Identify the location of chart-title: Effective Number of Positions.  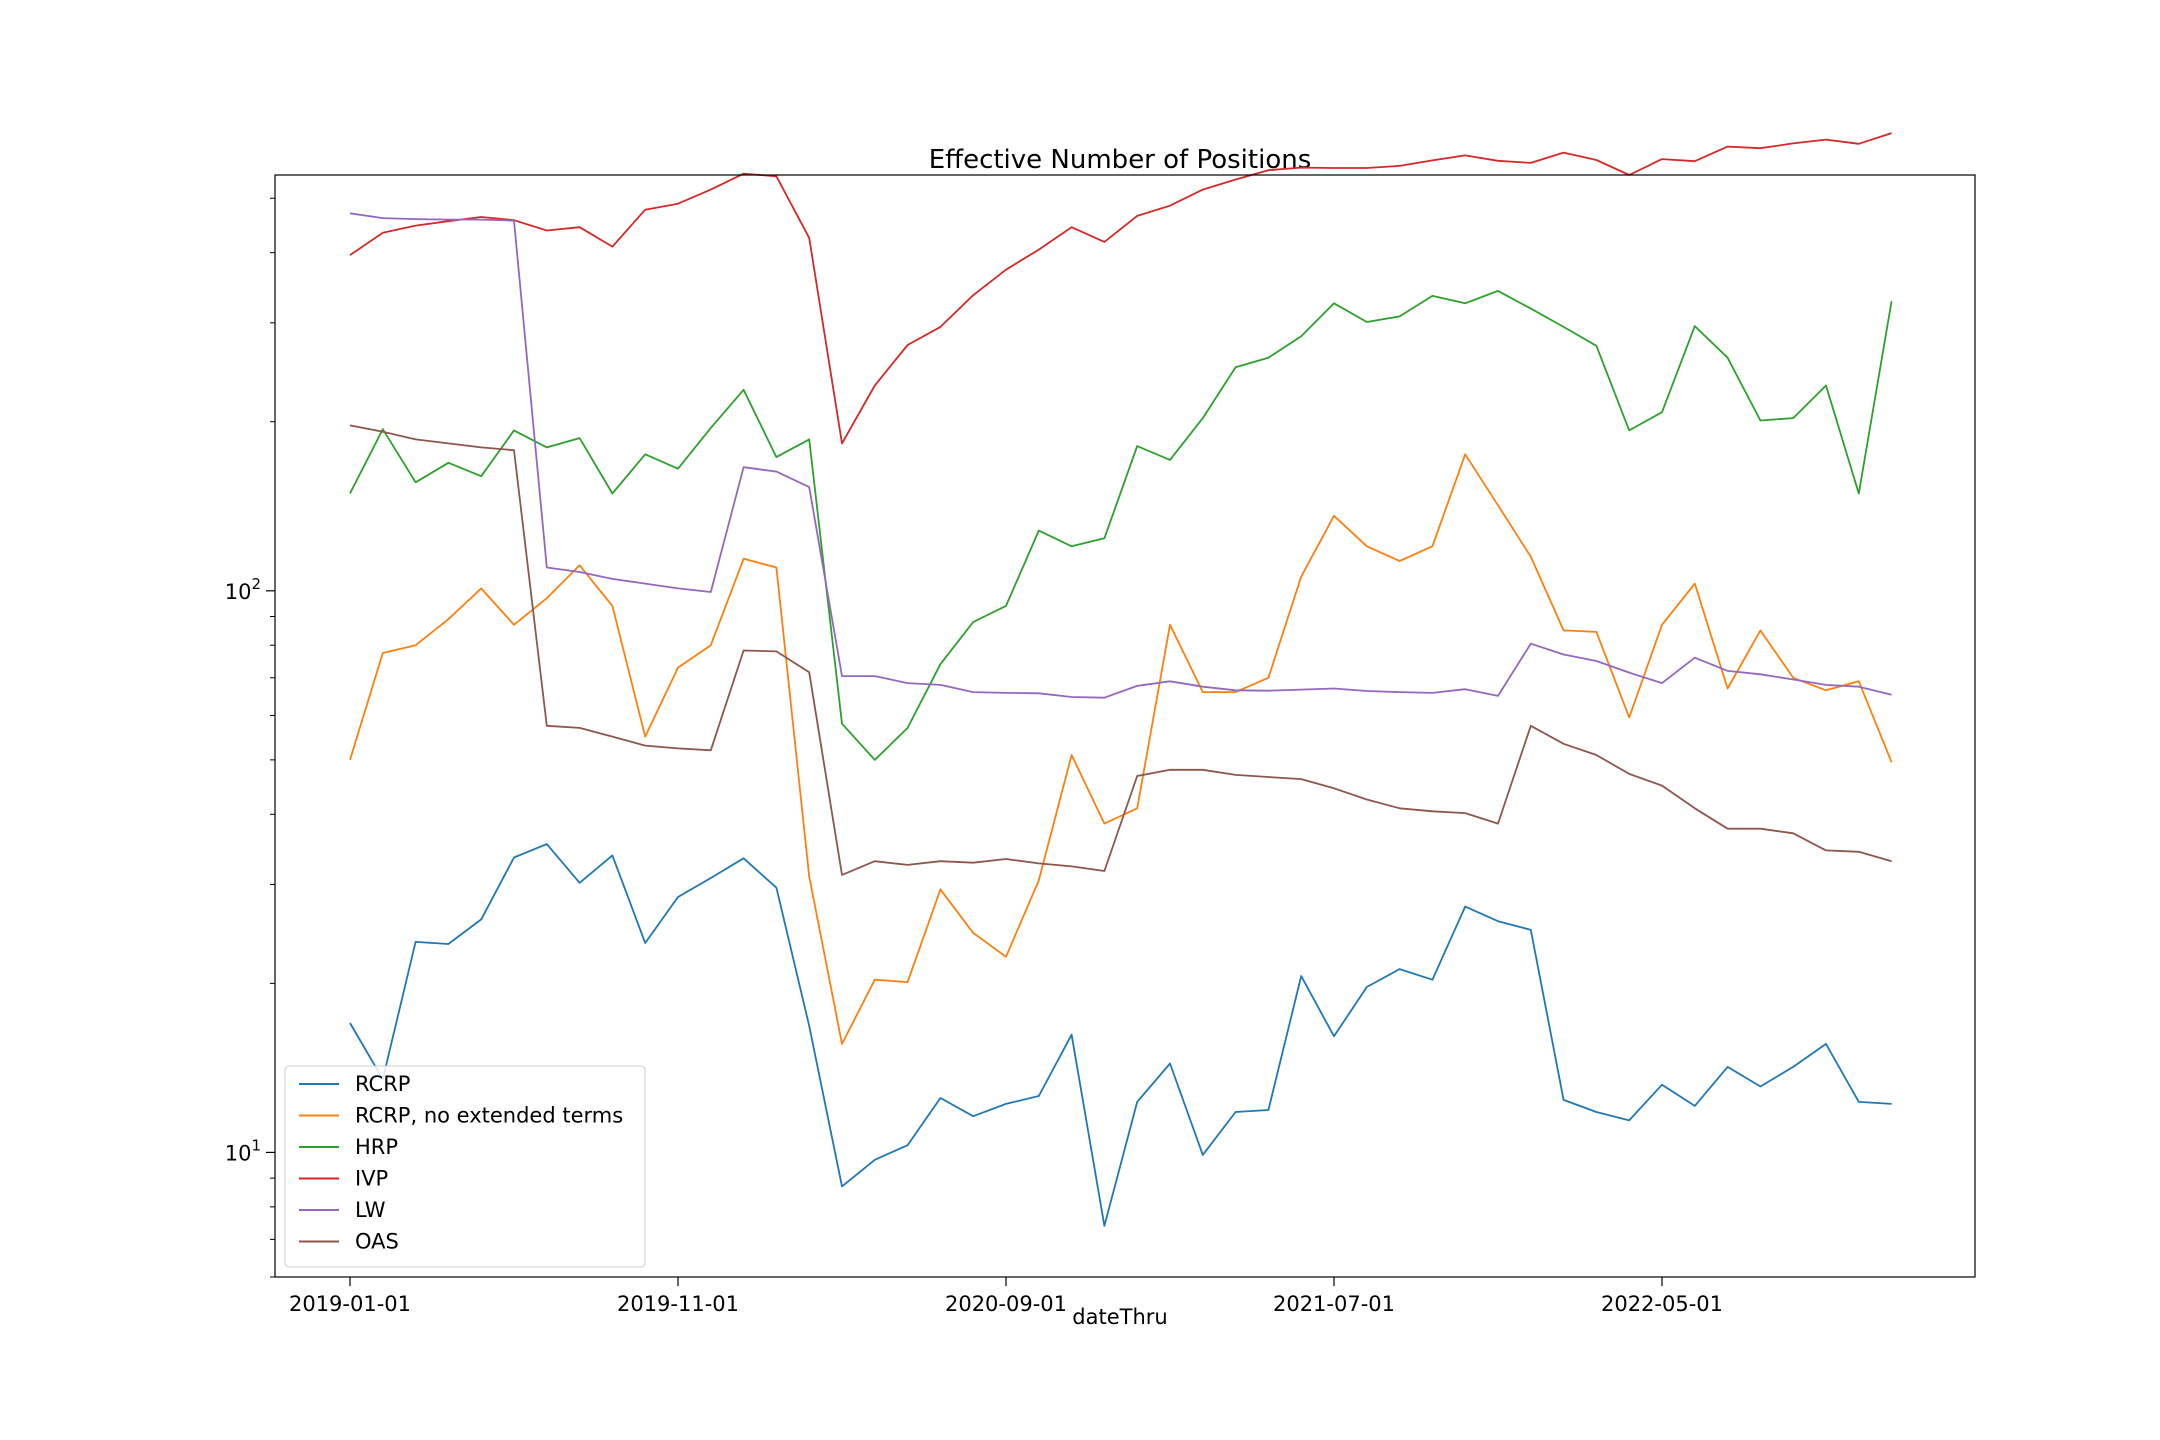
(1120, 160).